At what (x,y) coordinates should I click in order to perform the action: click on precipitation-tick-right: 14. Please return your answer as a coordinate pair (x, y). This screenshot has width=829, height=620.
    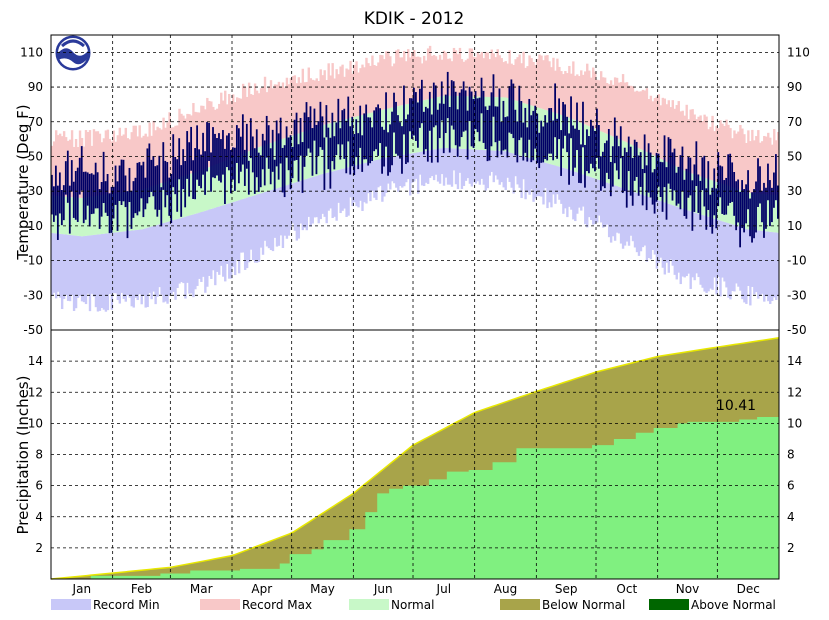
    Looking at the image, I should click on (794, 361).